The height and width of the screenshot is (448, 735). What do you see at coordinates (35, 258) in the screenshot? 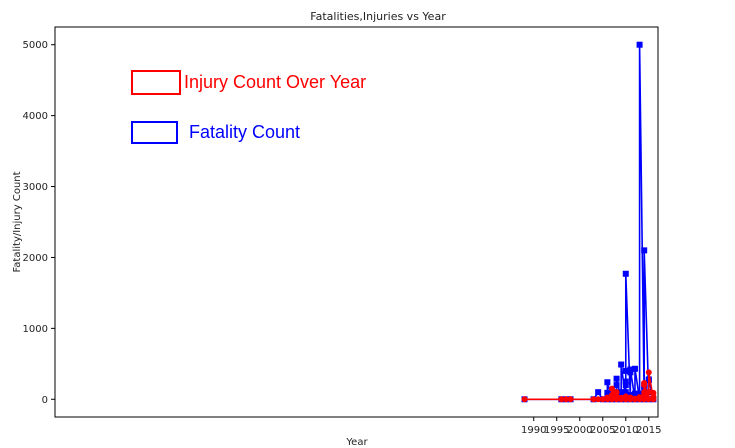
I see `y-tick-label: 2000` at bounding box center [35, 258].